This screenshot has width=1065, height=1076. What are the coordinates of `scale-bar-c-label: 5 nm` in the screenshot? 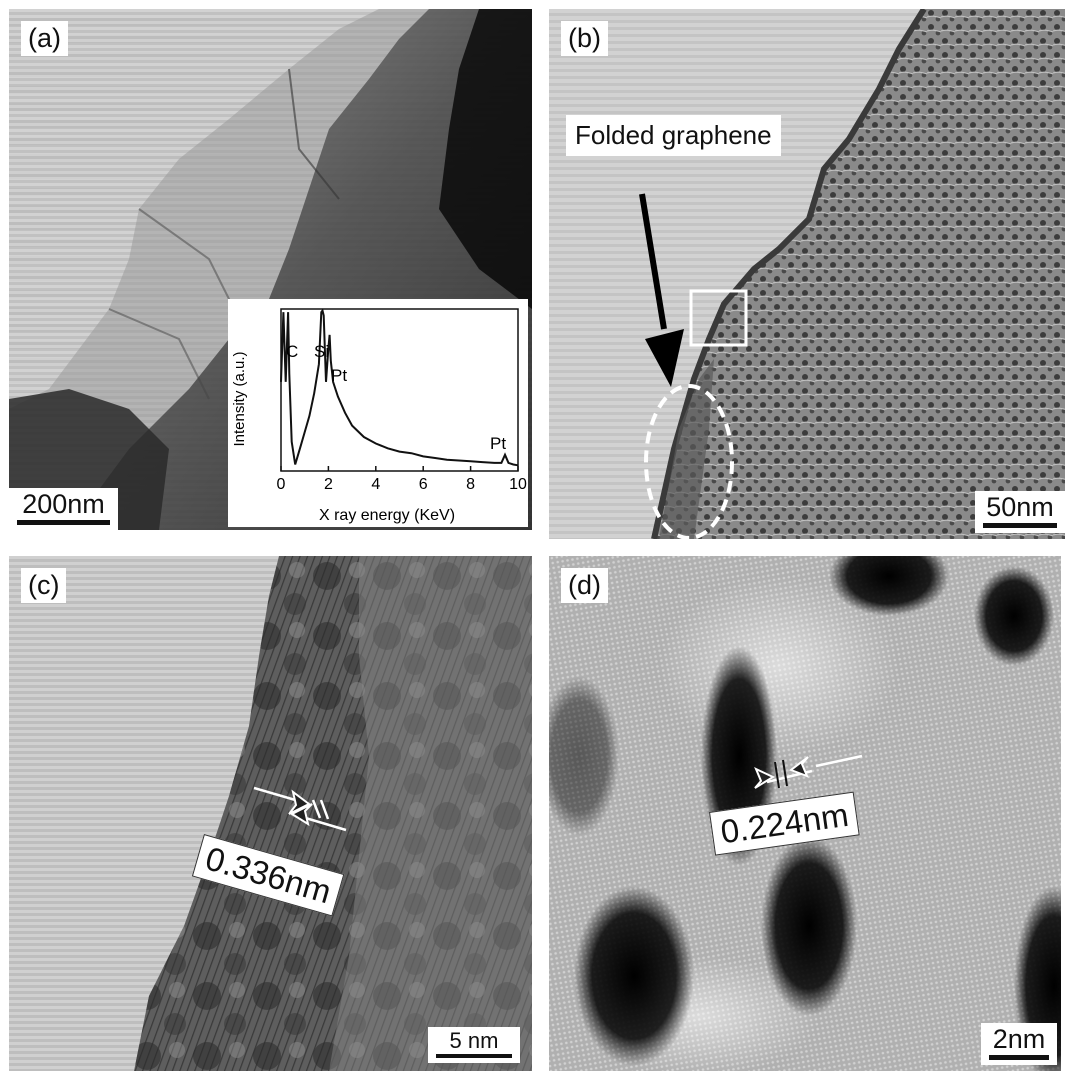 It's located at (474, 1040).